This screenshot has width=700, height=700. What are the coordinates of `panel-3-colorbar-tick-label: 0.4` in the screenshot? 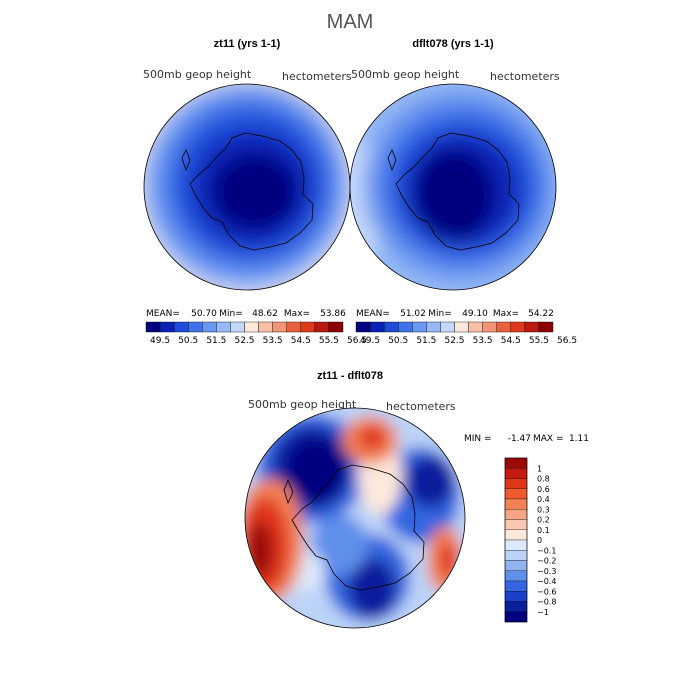 It's located at (543, 499).